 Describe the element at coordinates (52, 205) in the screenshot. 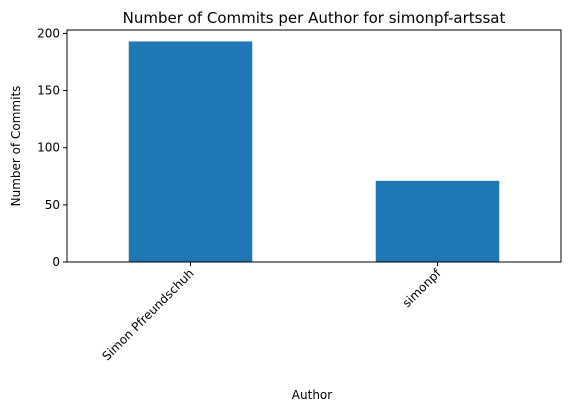

I see `y-tick-label: 50` at that location.